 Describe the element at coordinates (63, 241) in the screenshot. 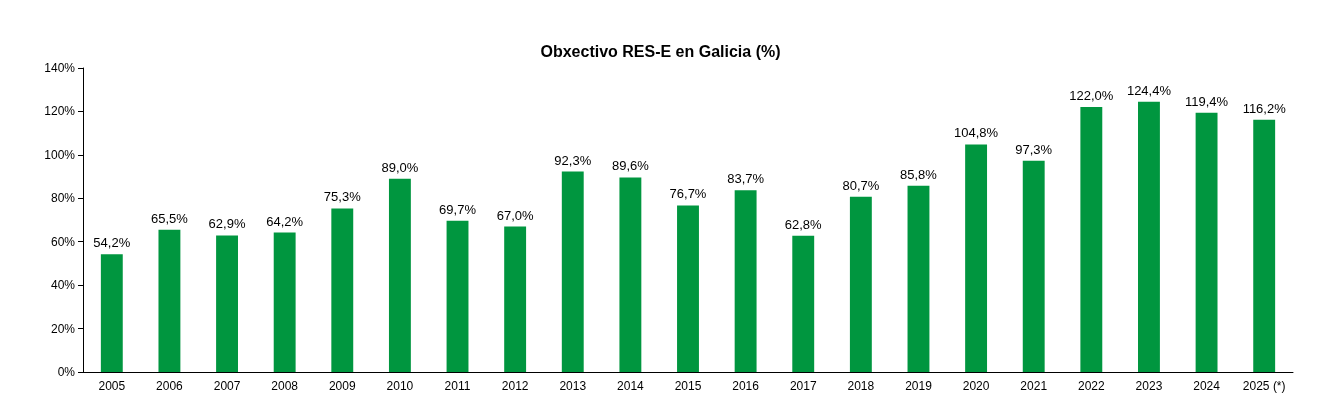

I see `y-tick-label: 60%` at that location.